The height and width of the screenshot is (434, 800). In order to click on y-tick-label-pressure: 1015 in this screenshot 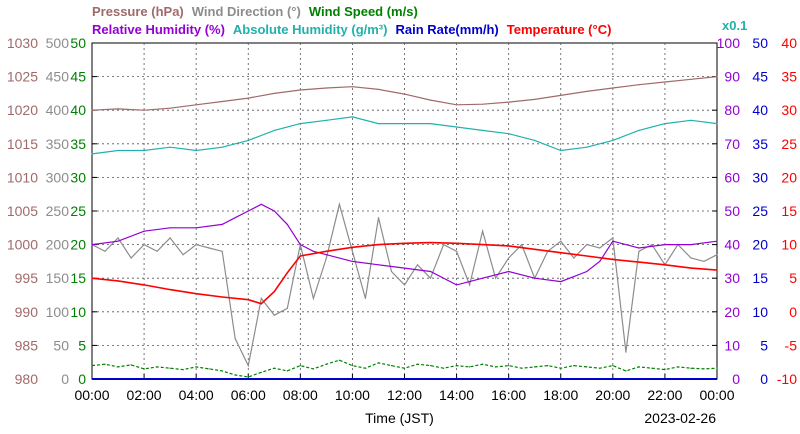, I will do `click(22, 144)`.